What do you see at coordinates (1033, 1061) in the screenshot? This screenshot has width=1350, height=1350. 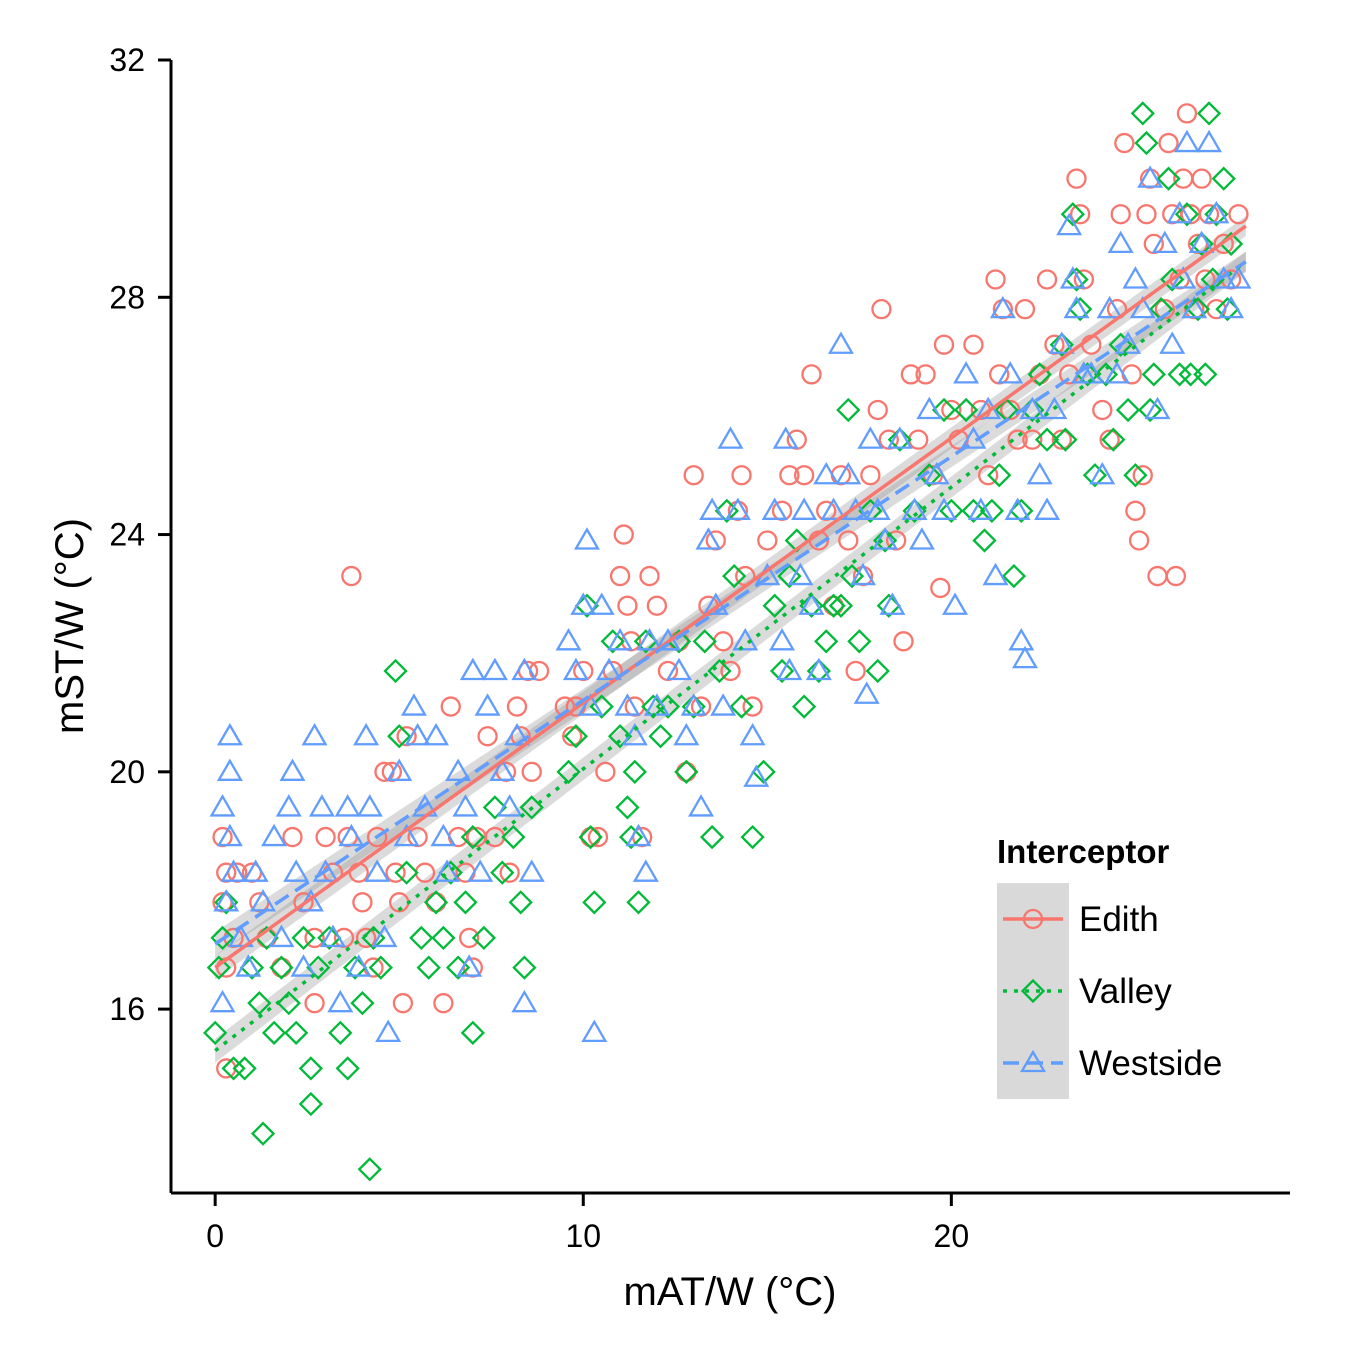 I see `legend-marker-westside` at bounding box center [1033, 1061].